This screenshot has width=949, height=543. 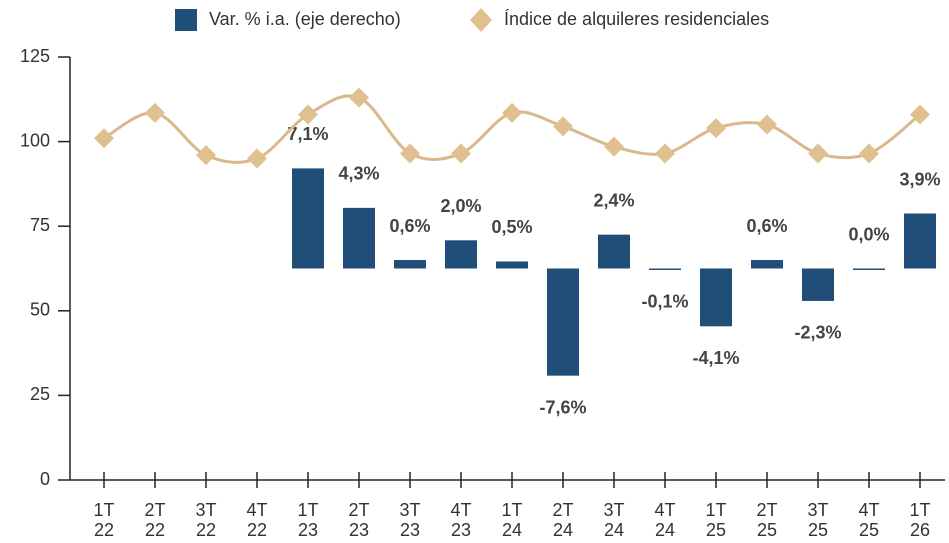 What do you see at coordinates (305, 19) in the screenshot?
I see `legend-label: Var. % i.a. (eje derecho)` at bounding box center [305, 19].